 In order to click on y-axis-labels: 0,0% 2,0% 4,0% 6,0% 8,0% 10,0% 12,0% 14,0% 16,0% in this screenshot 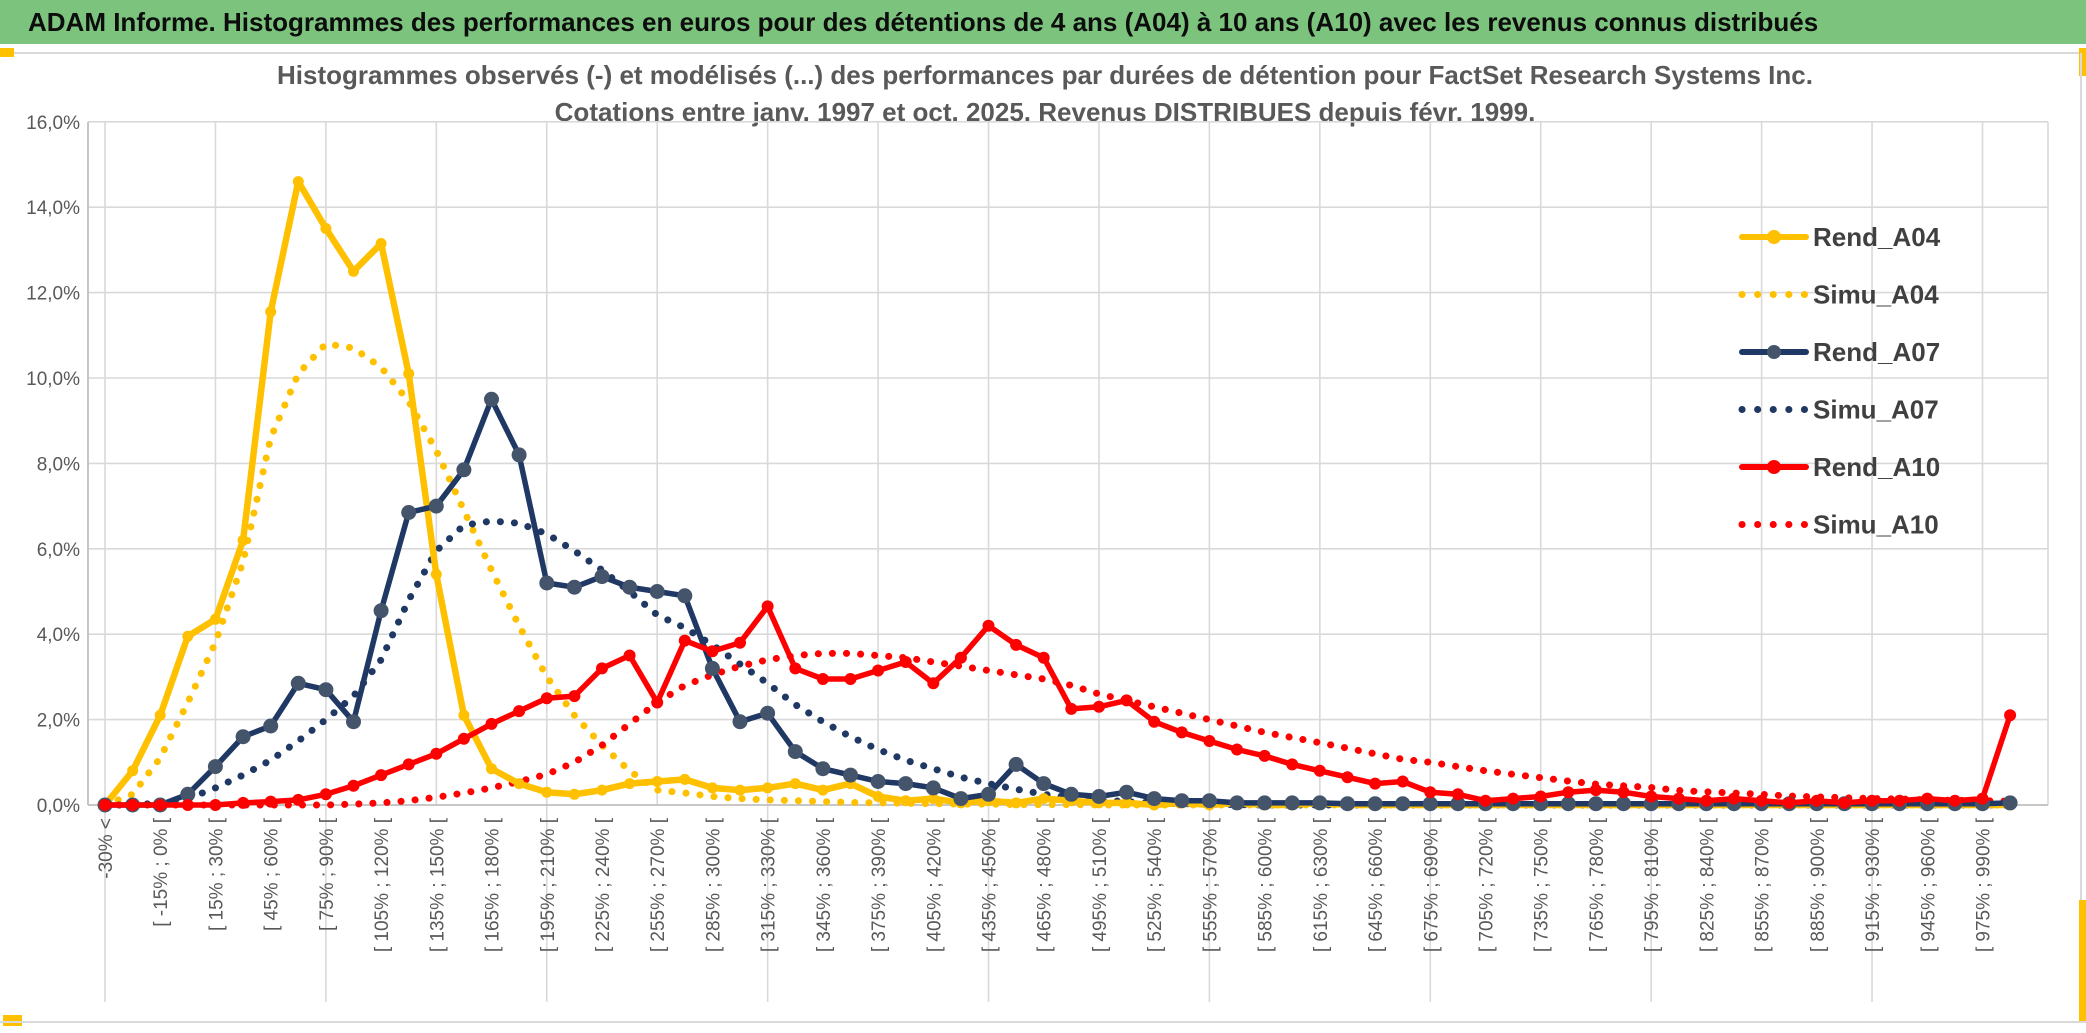, I will do `click(53, 465)`.